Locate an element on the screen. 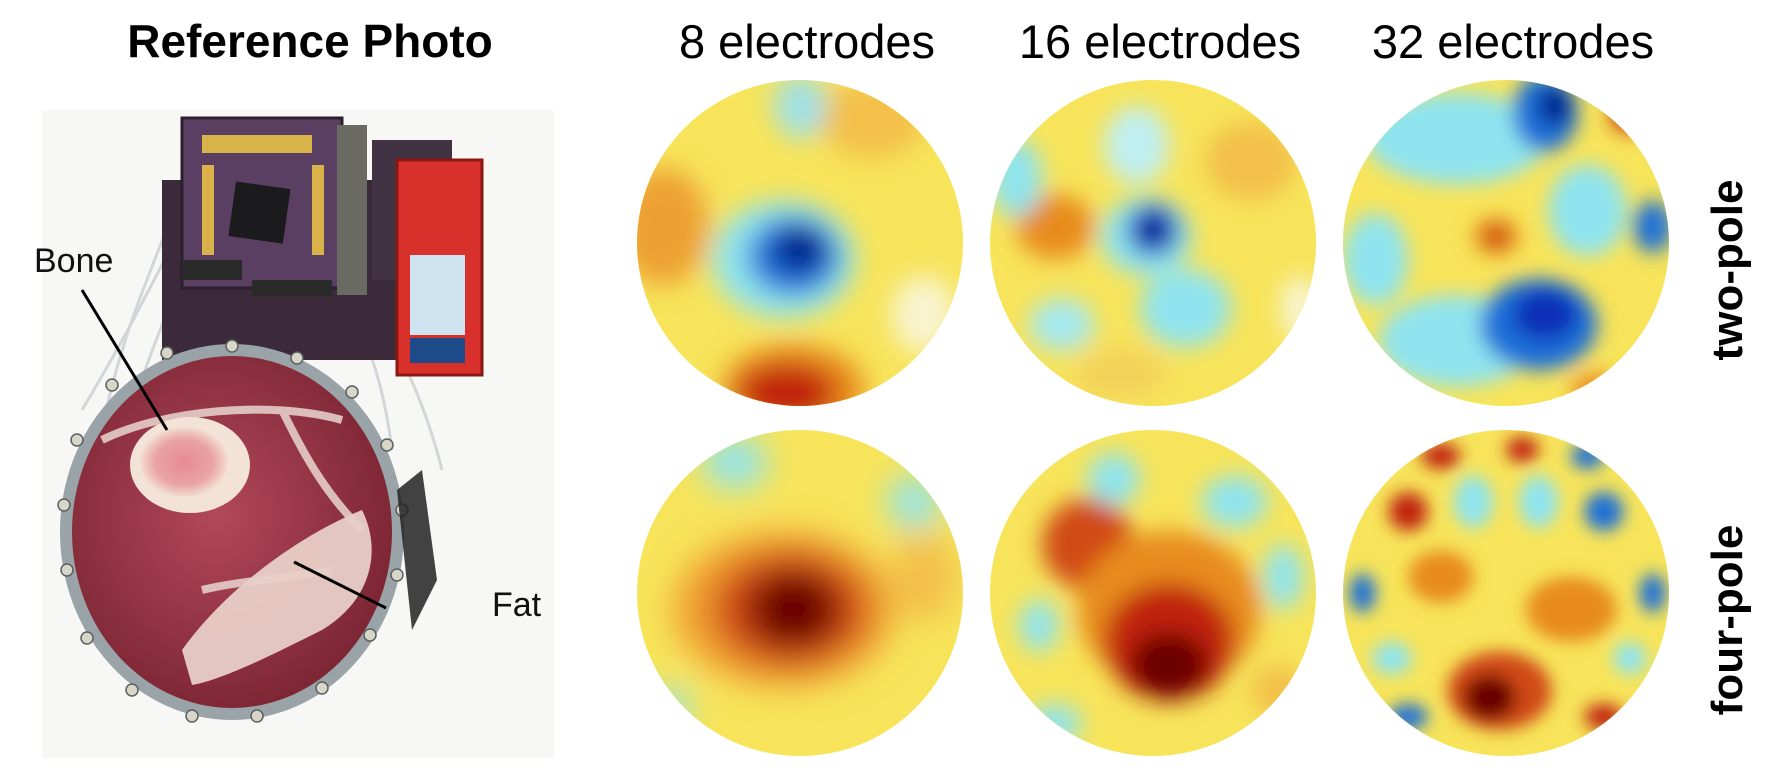 The height and width of the screenshot is (777, 1789). map-32-four-pole is located at coordinates (1506, 593).